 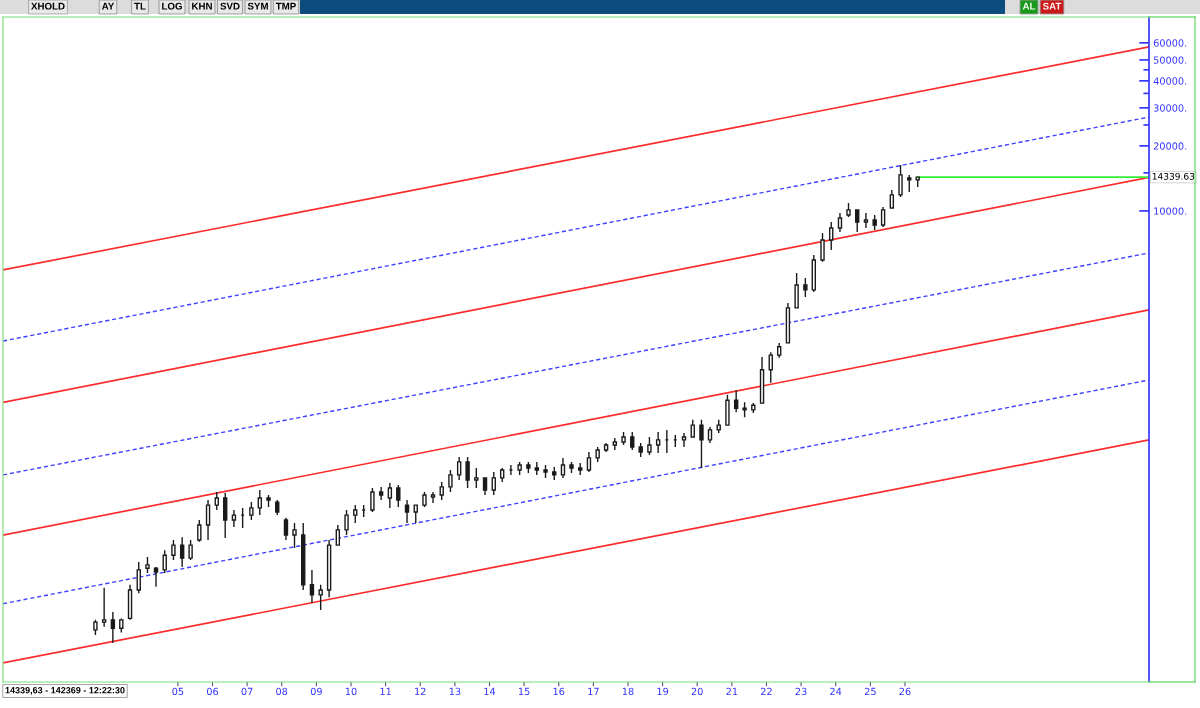 What do you see at coordinates (65, 691) in the screenshot?
I see `text: 14339,63 - 142369 - 12:22:30` at bounding box center [65, 691].